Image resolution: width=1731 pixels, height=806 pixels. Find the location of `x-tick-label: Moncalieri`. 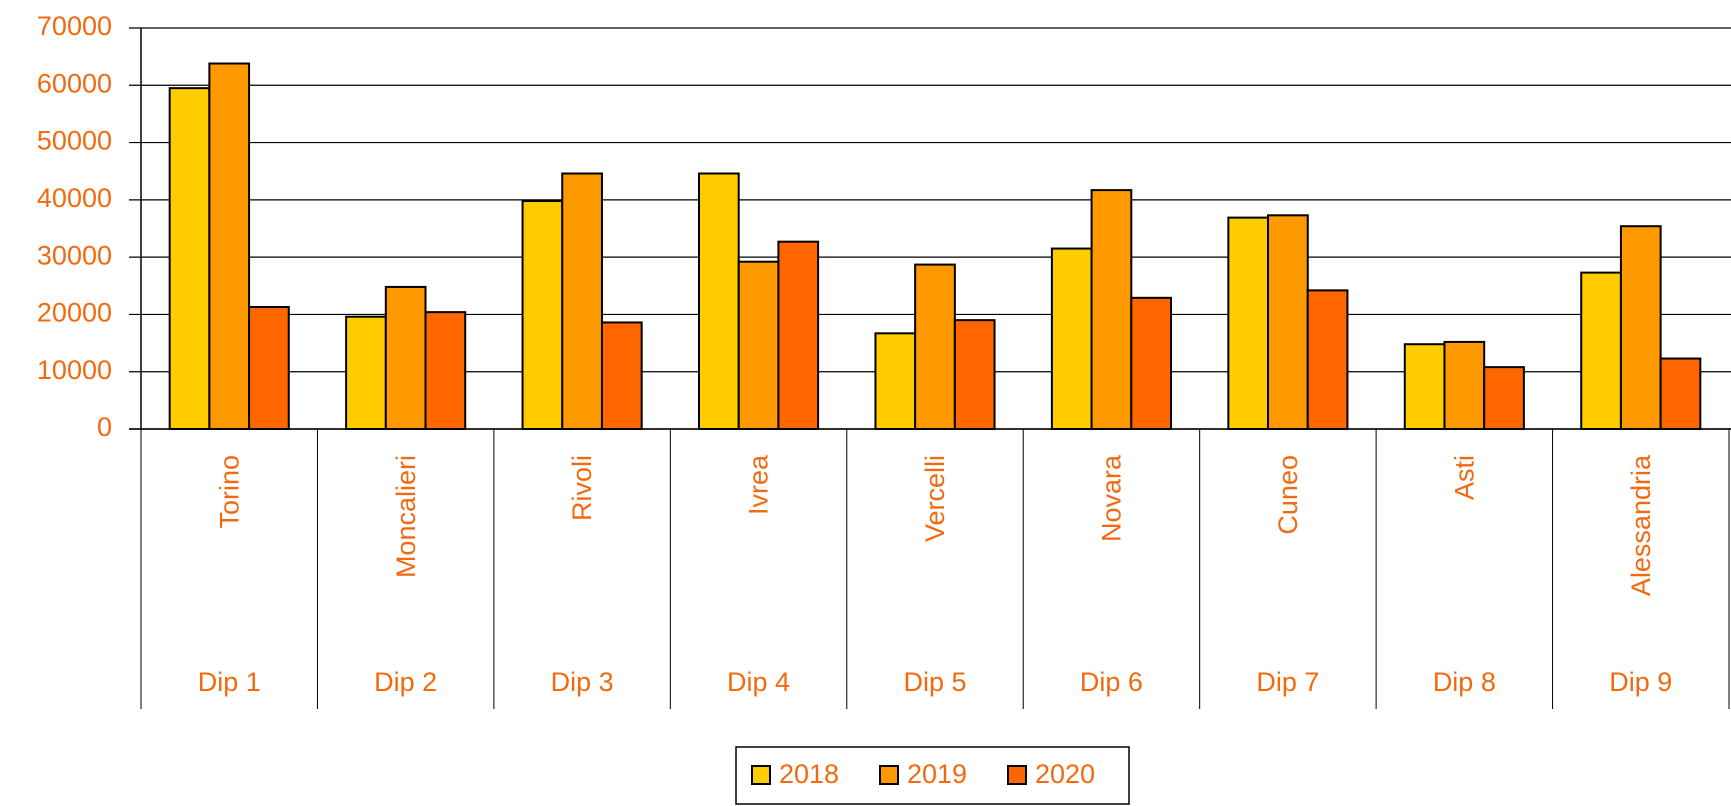

x-tick-label: Moncalieri is located at coordinates (406, 516).